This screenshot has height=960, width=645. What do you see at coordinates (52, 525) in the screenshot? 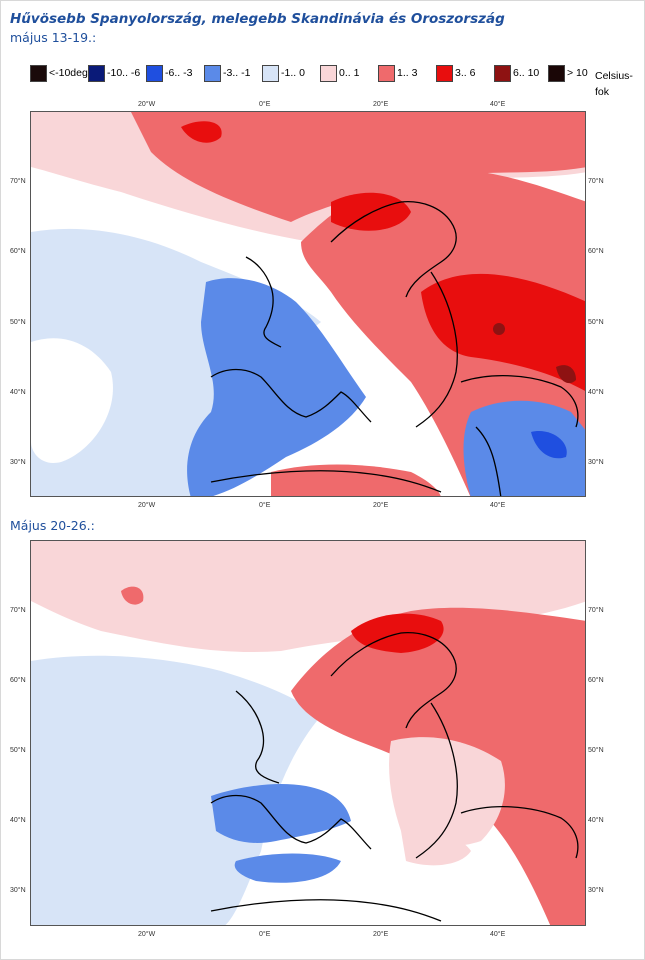
I see `map2-subtitle: Május 20-26.:` at bounding box center [52, 525].